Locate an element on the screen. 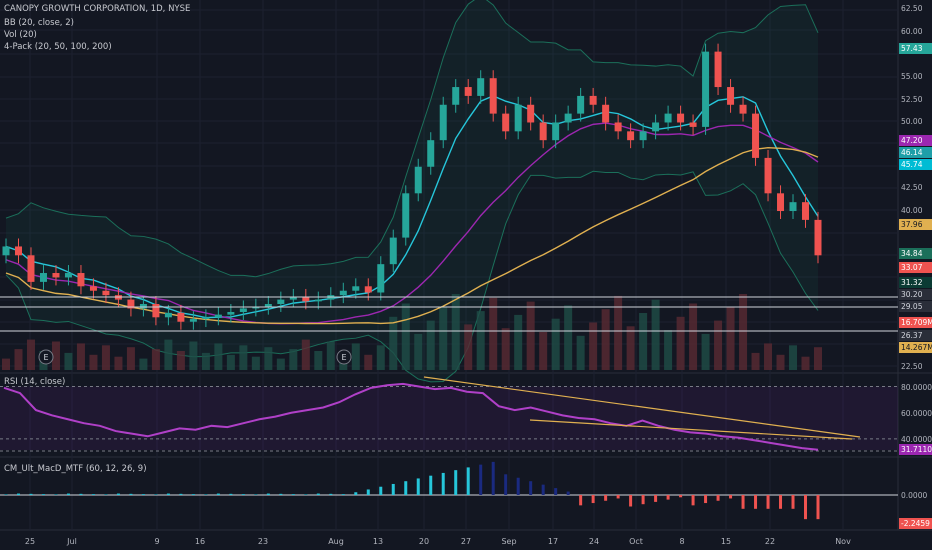  price-axis-tick: 52.50 is located at coordinates (912, 99).